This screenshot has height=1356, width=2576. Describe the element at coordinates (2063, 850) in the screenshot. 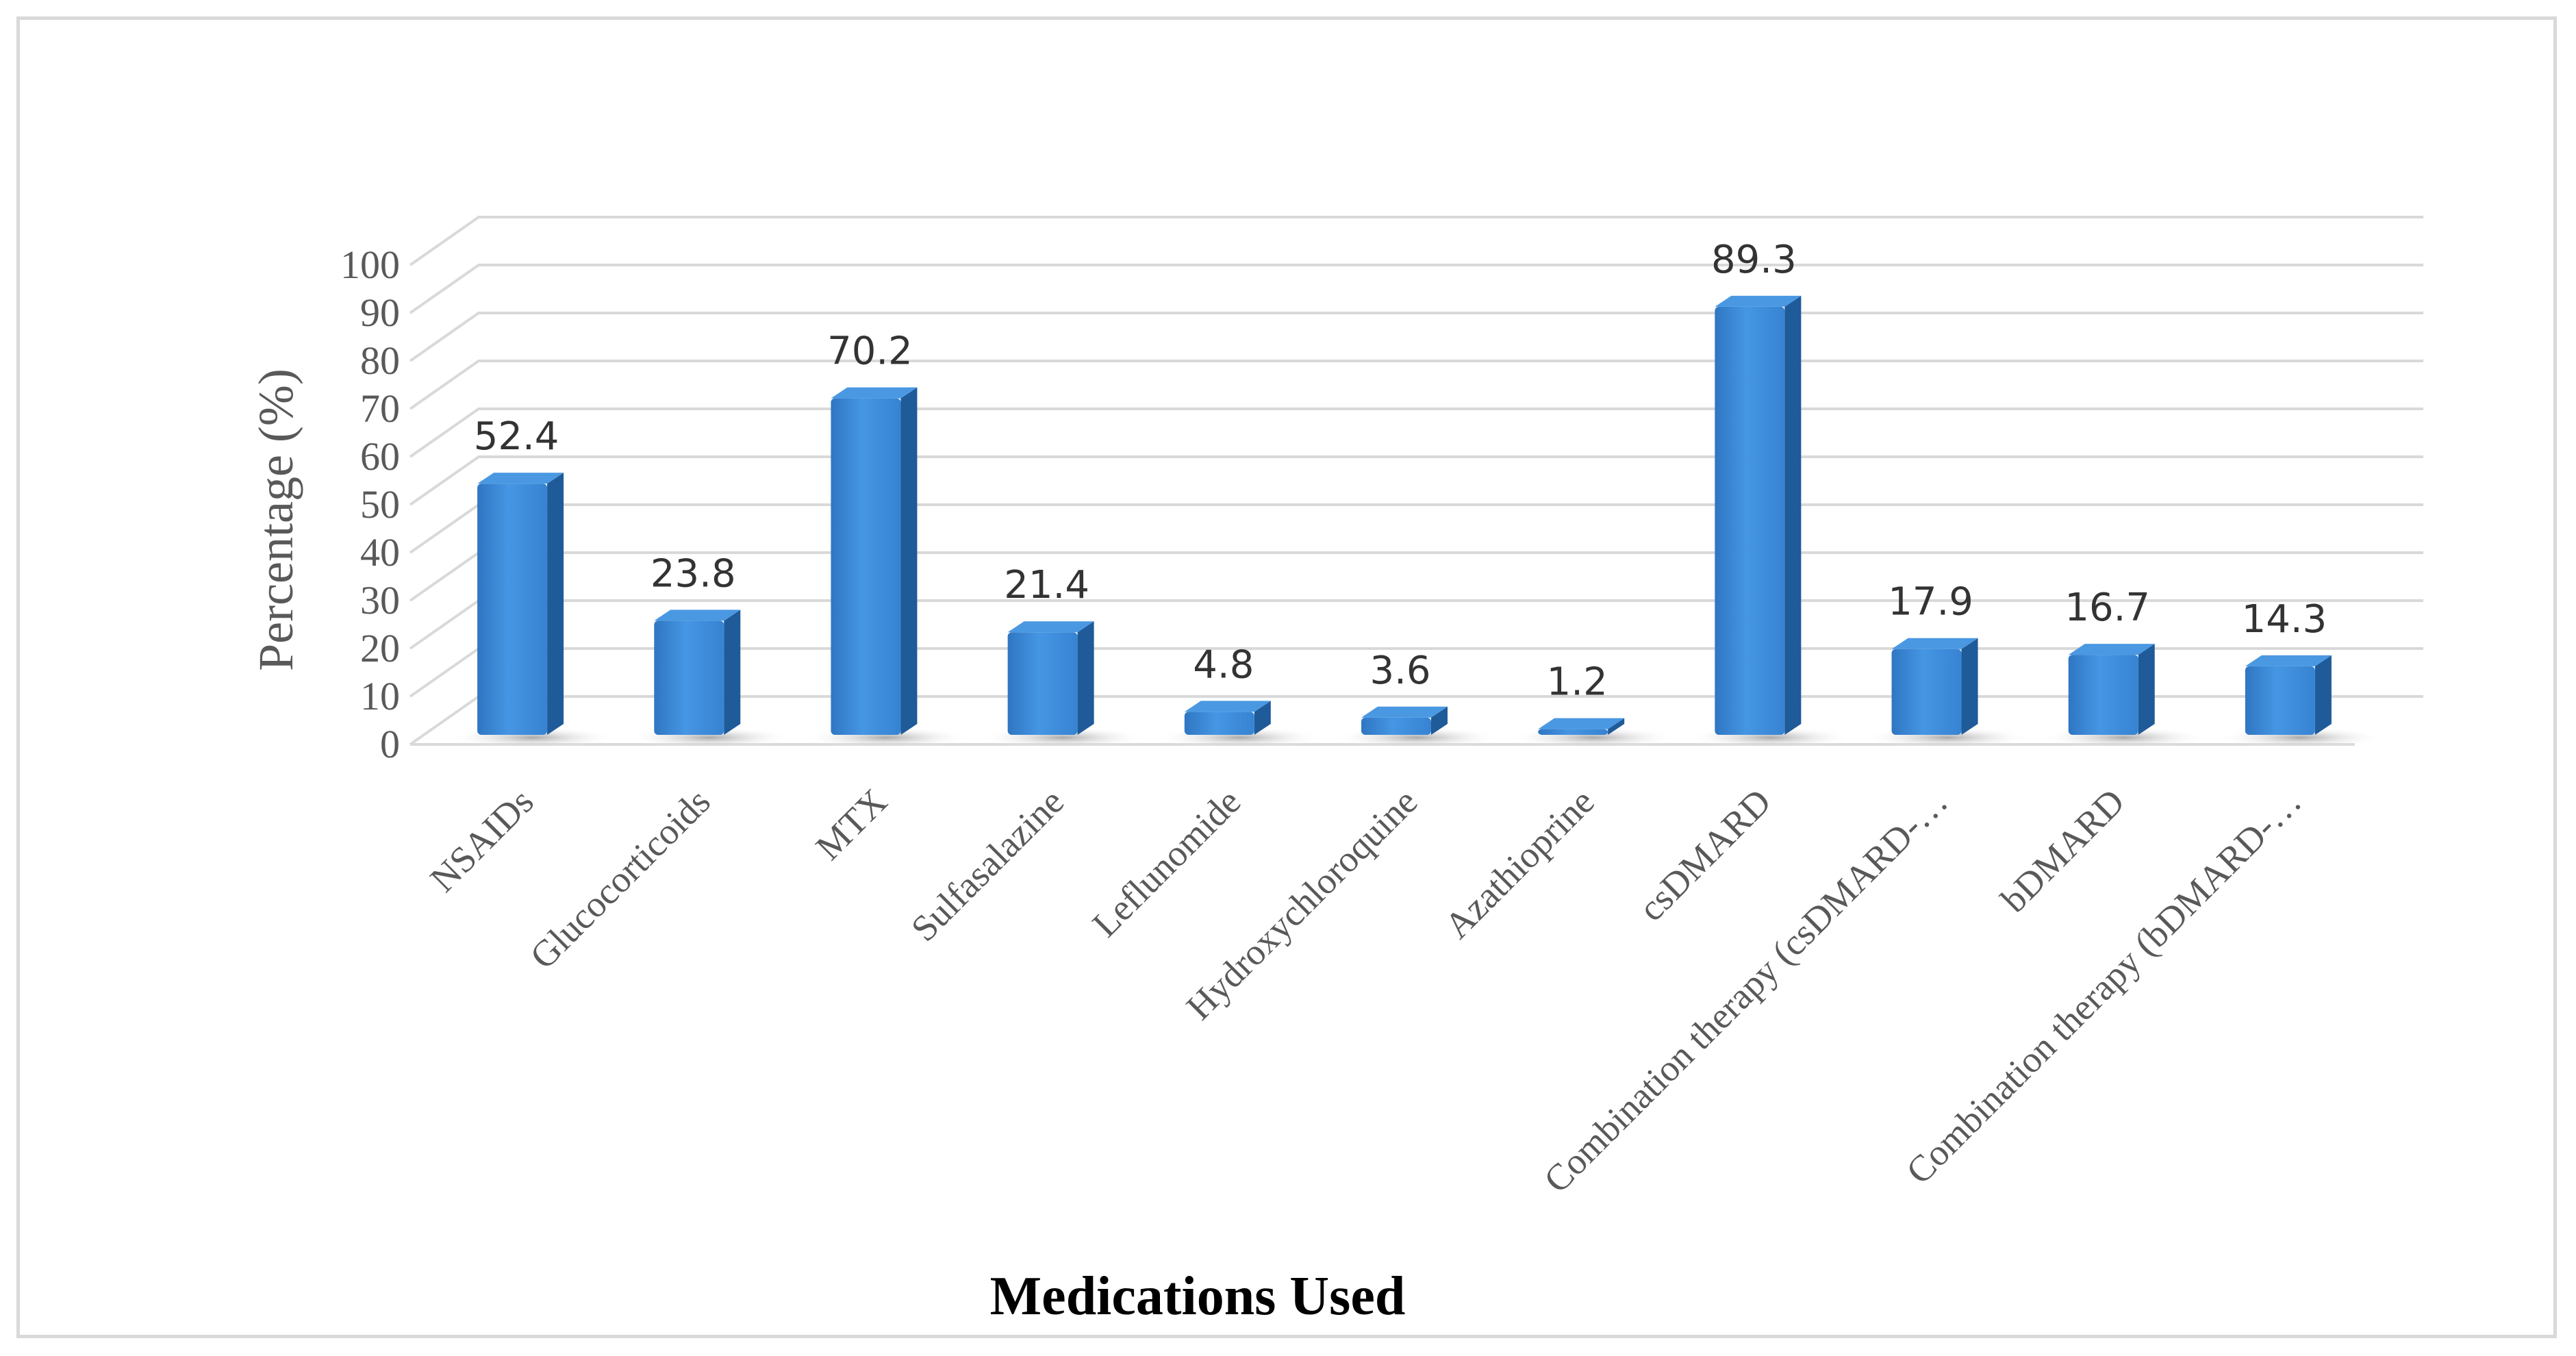

I see `x-category-label: bDMARD` at that location.